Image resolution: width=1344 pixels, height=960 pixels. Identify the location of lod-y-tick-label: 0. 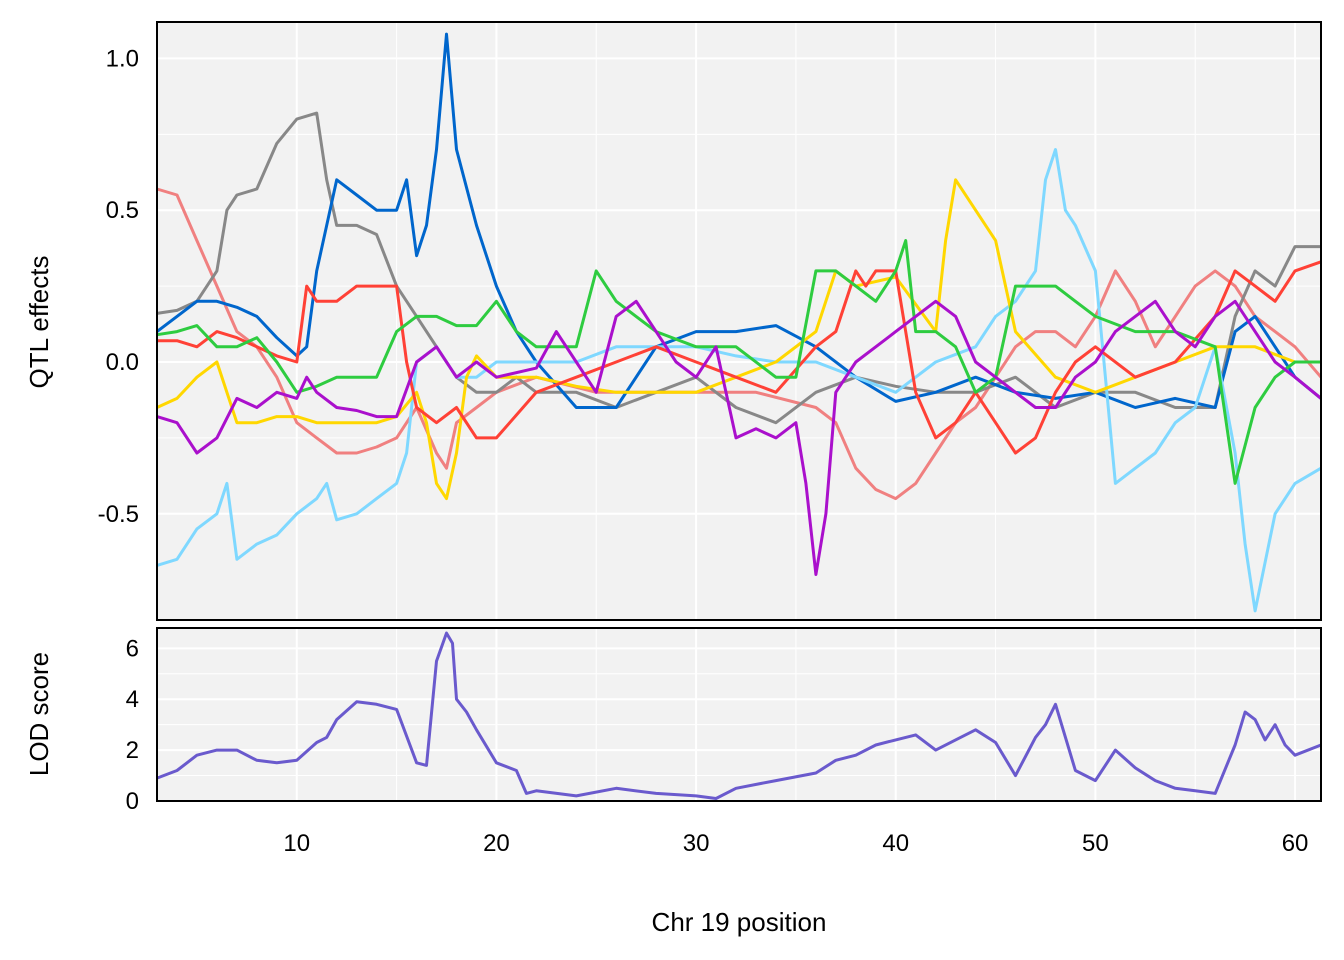
(132, 801).